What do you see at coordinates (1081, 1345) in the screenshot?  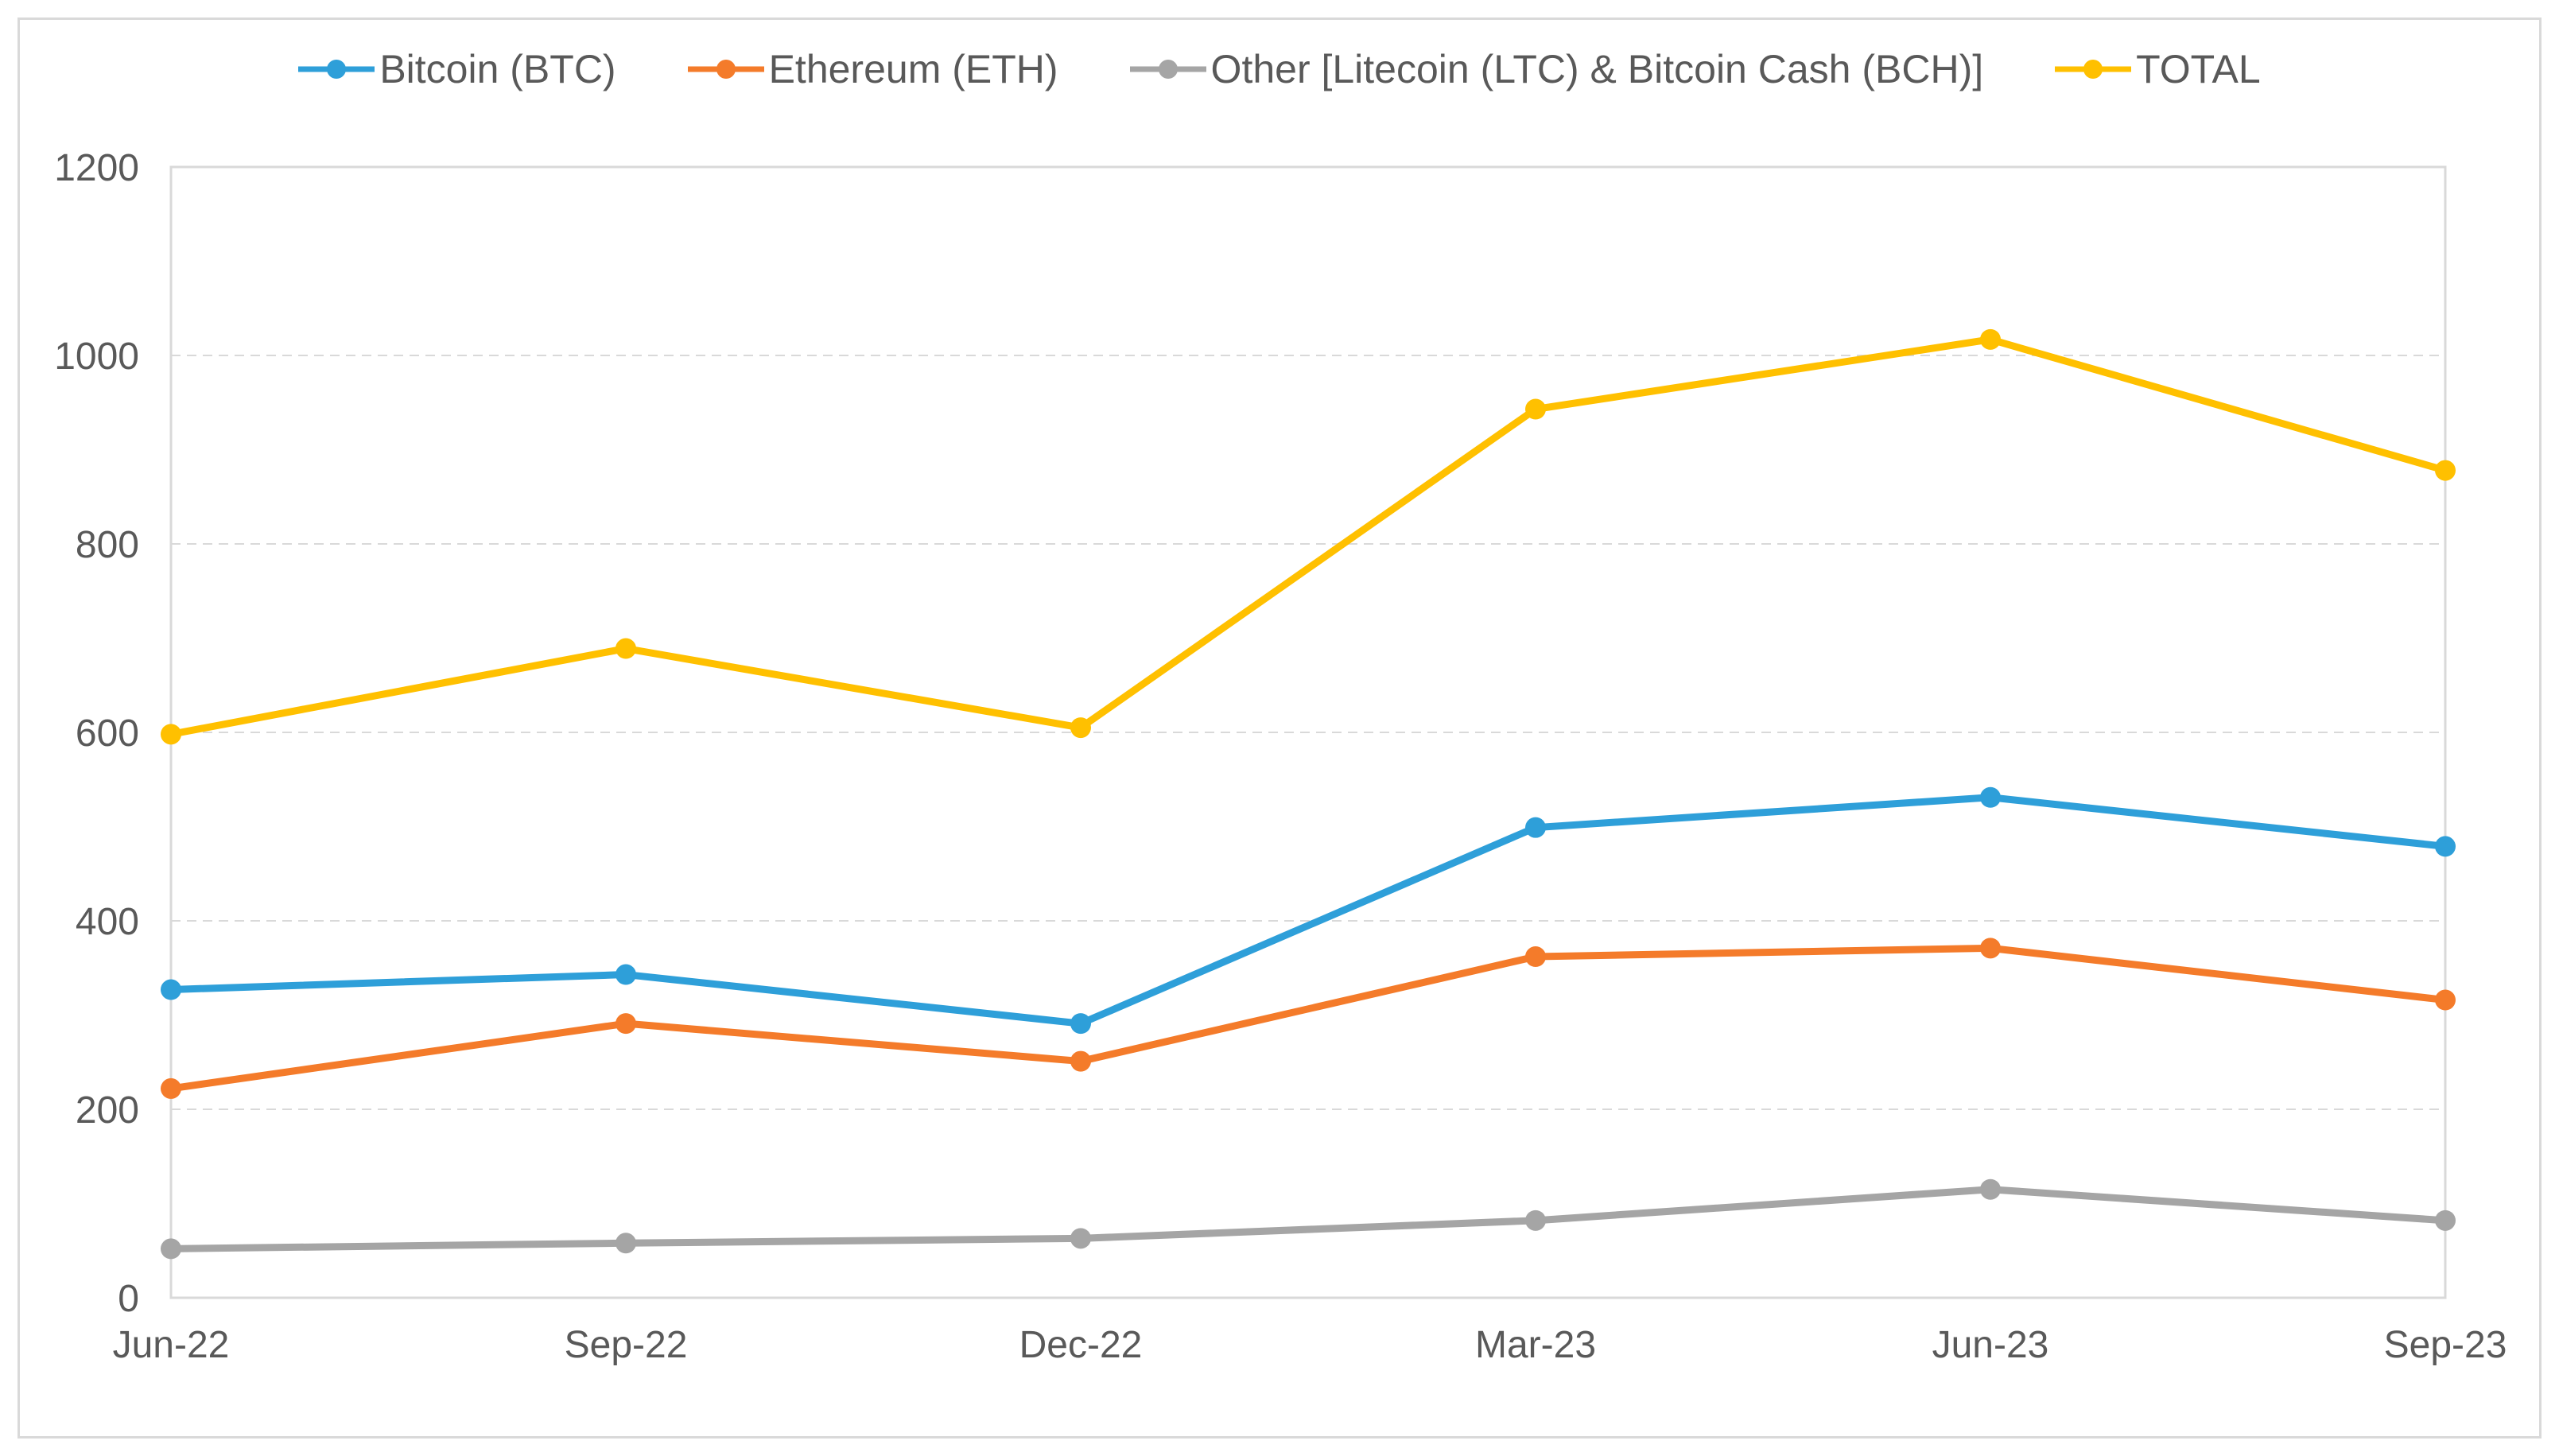 I see `x-tick-label: Dec-22` at bounding box center [1081, 1345].